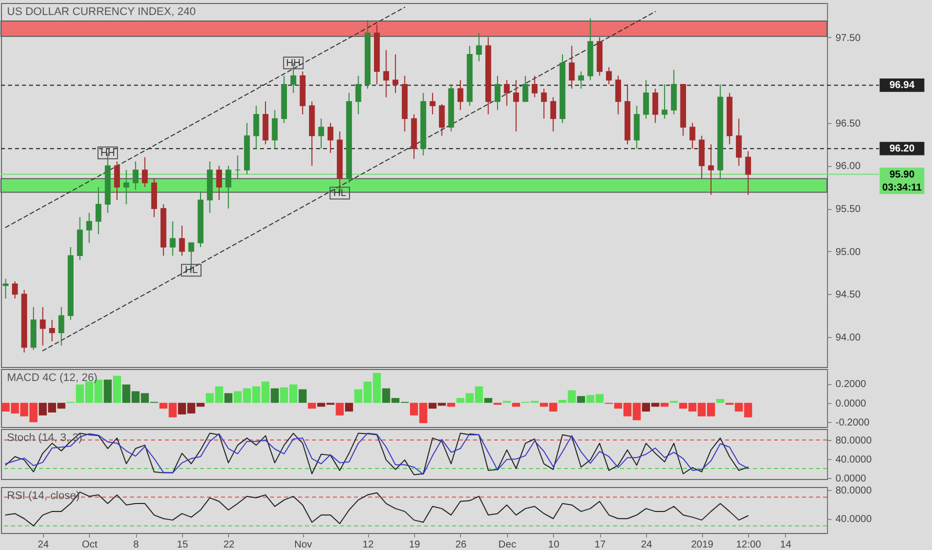 Image resolution: width=932 pixels, height=550 pixels. Describe the element at coordinates (303, 545) in the screenshot. I see `x-tick-label: Nov` at that location.